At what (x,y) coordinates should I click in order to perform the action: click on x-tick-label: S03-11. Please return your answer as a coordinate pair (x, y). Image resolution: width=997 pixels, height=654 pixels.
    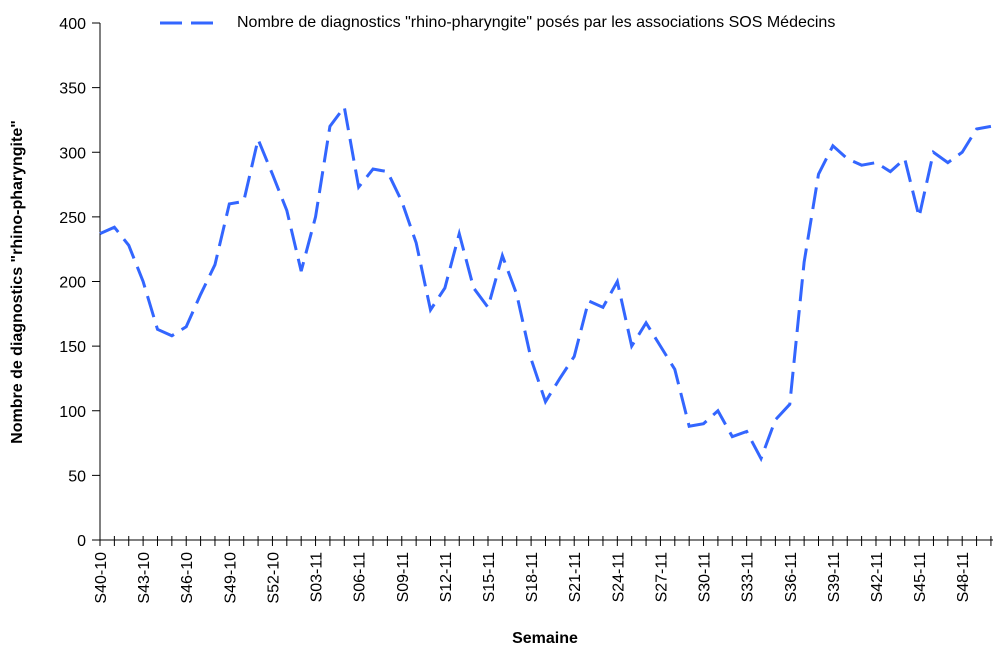
    Looking at the image, I should click on (317, 577).